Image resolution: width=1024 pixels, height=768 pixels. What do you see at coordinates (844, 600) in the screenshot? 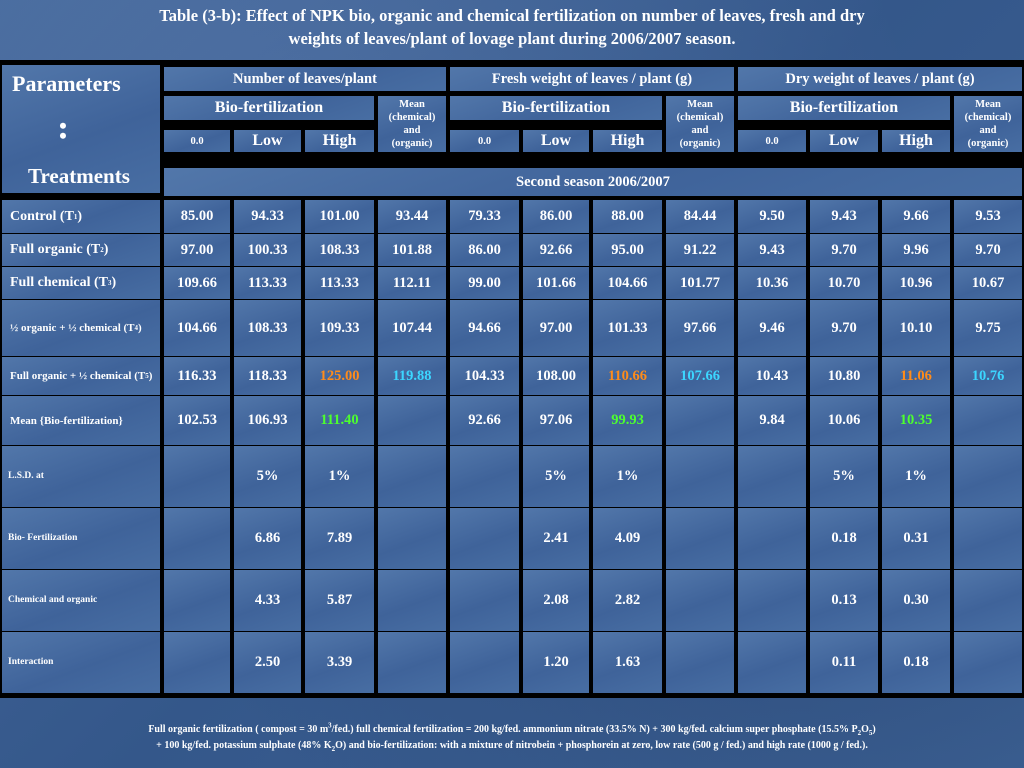
I see `lsd-cell-1-9: 0.13` at bounding box center [844, 600].